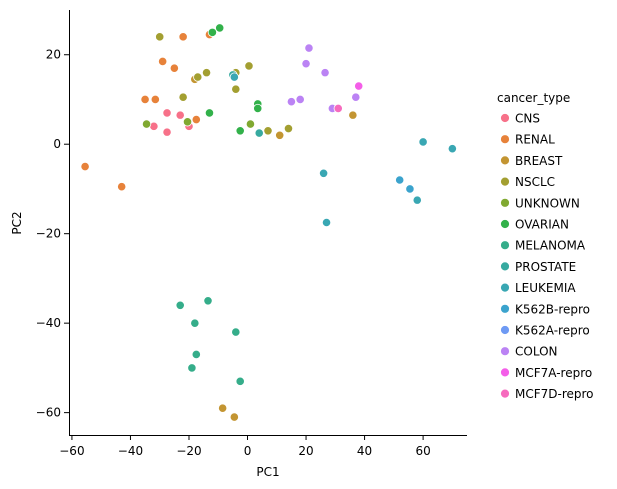 The height and width of the screenshot is (489, 617). What do you see at coordinates (552, 331) in the screenshot?
I see `legend-label: K562A-repro` at bounding box center [552, 331].